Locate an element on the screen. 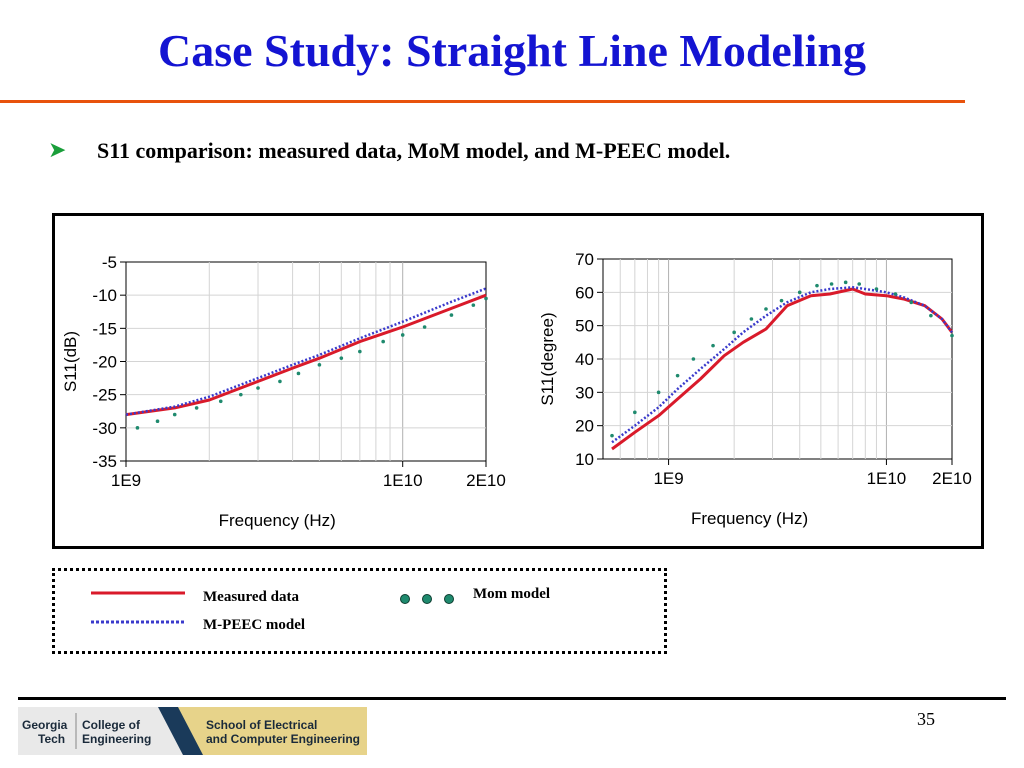  page-number: 35 is located at coordinates (926, 719).